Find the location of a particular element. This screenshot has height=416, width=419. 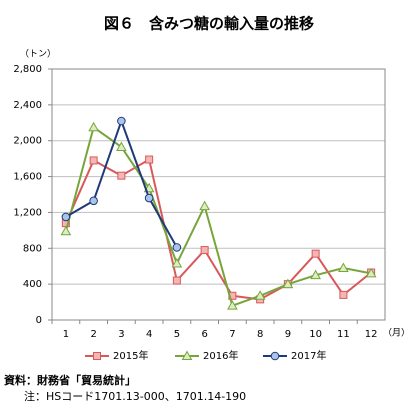

x-tick-label: 4 is located at coordinates (149, 334).